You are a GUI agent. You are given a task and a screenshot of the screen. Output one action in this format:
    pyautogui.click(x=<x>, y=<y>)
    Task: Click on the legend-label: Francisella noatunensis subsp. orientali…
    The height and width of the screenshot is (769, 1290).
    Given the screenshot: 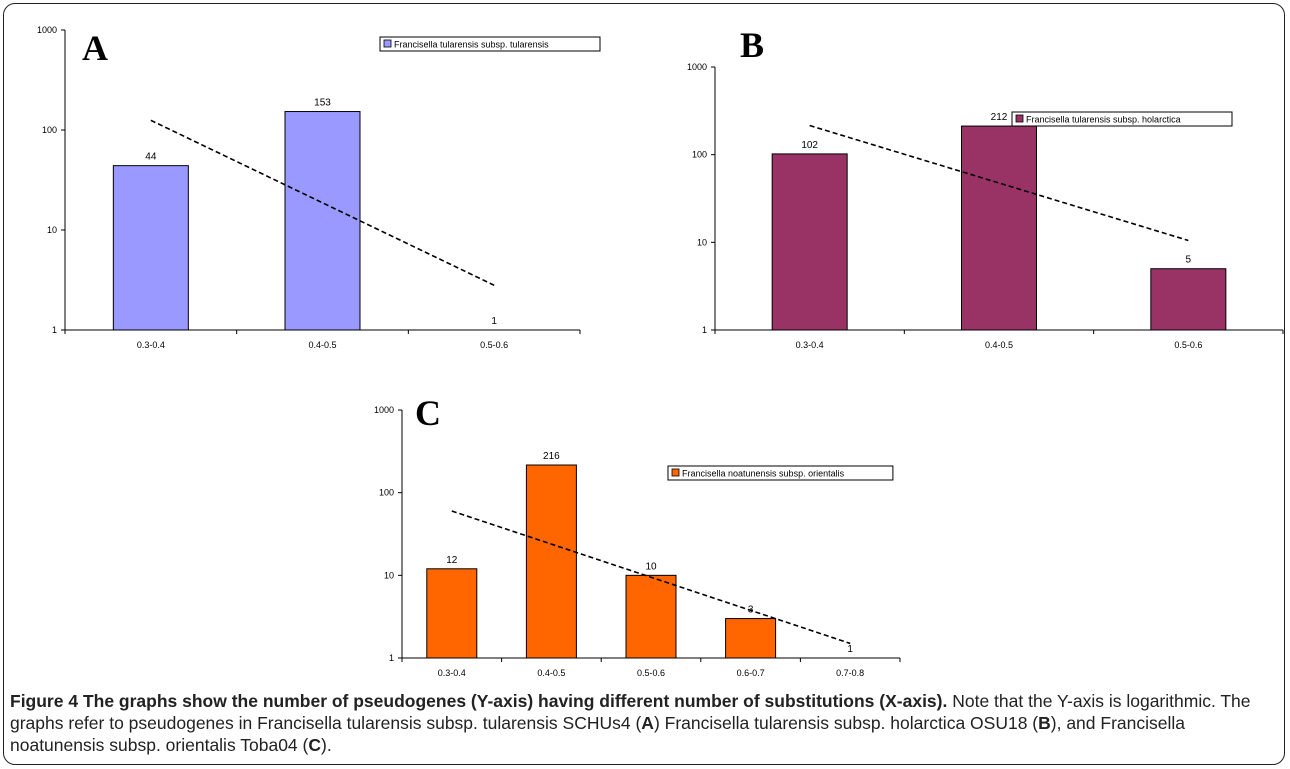 What is the action you would take?
    pyautogui.click(x=763, y=474)
    